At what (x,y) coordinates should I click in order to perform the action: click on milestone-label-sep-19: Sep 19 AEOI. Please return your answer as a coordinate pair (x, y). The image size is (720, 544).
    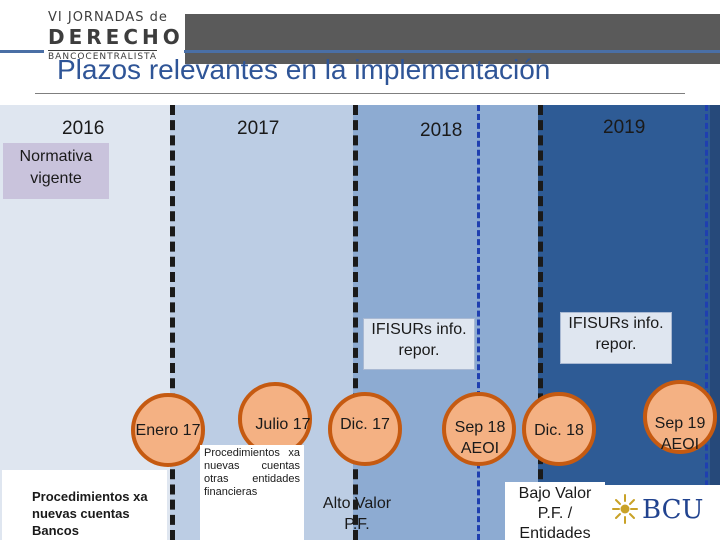
    Looking at the image, I should click on (680, 434).